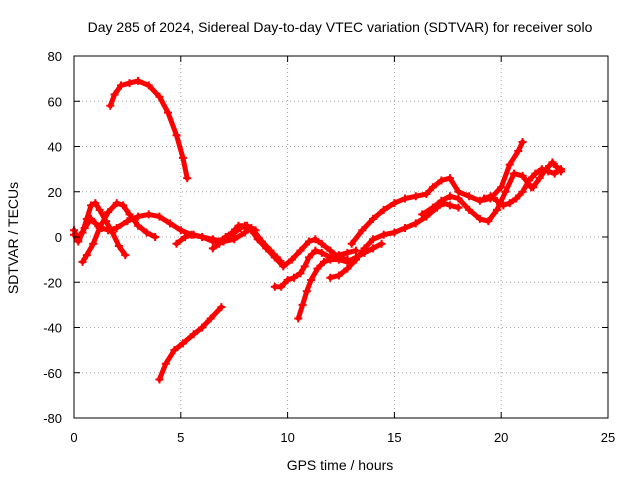 This screenshot has width=640, height=480. What do you see at coordinates (55, 147) in the screenshot?
I see `y-tick-label: 40` at bounding box center [55, 147].